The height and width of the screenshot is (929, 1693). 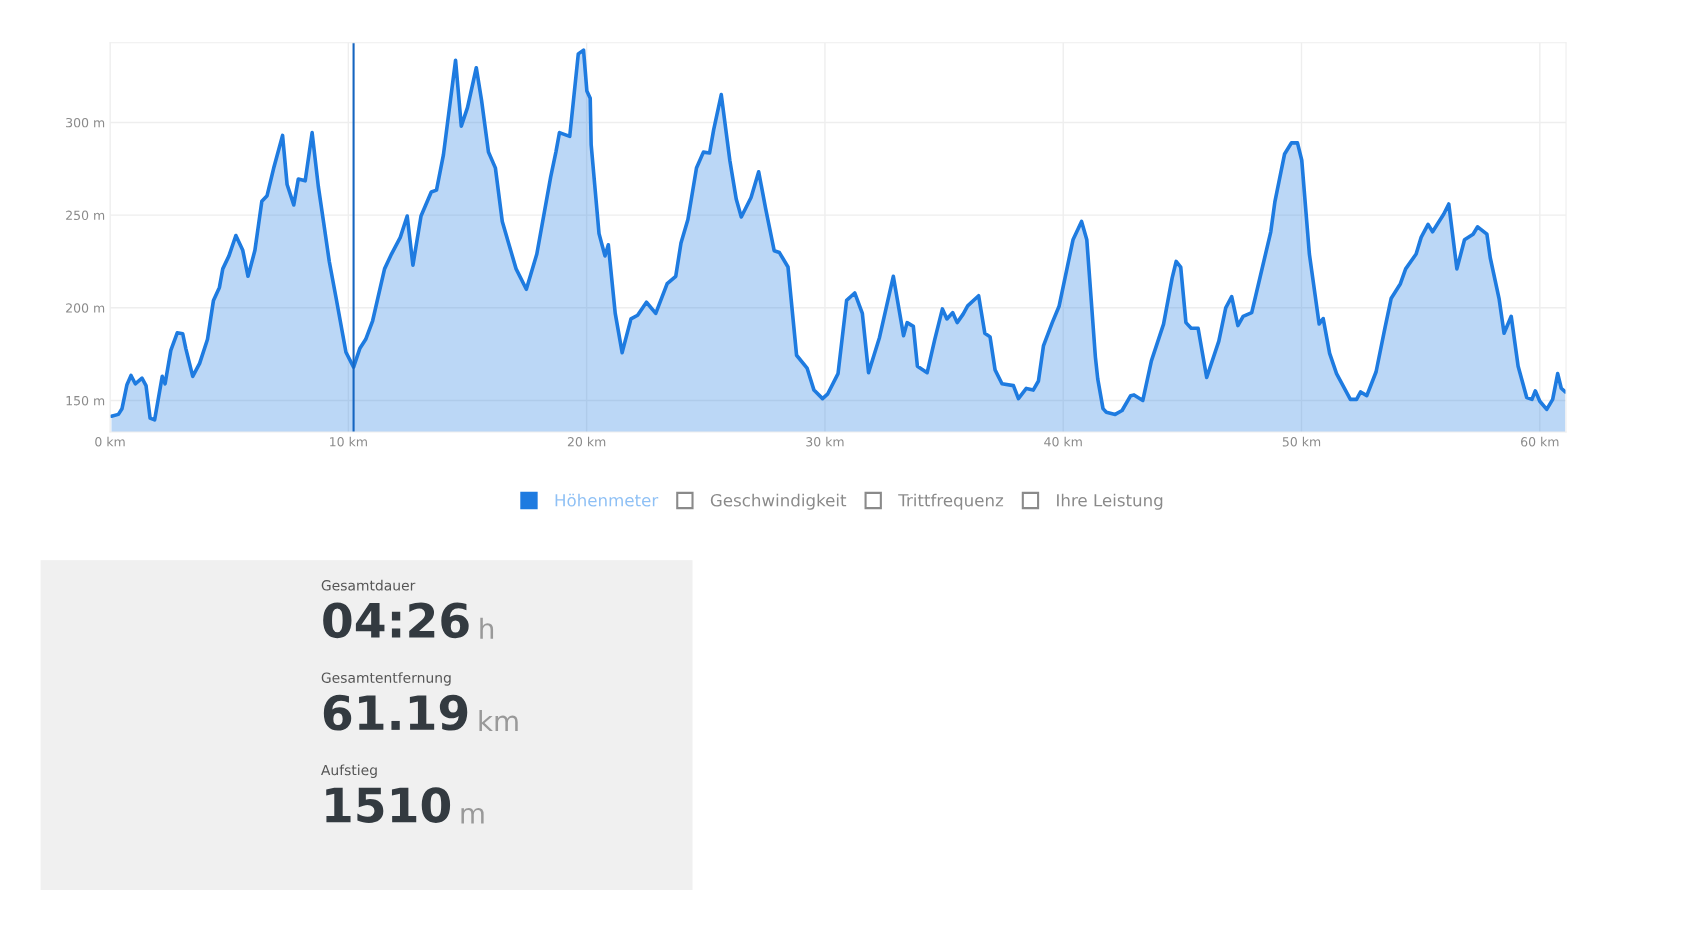 I want to click on x-tick-label: 20 km, so click(x=586, y=441).